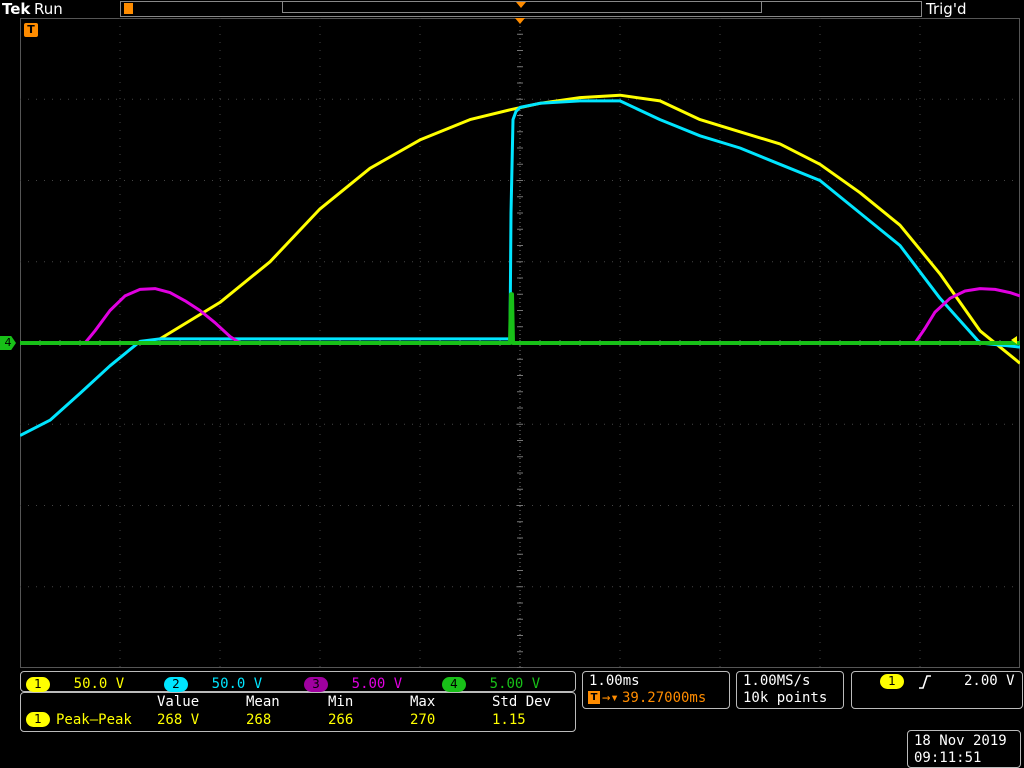 The image size is (1024, 768). I want to click on ch1-scale: 1 50.0 V, so click(75, 682).